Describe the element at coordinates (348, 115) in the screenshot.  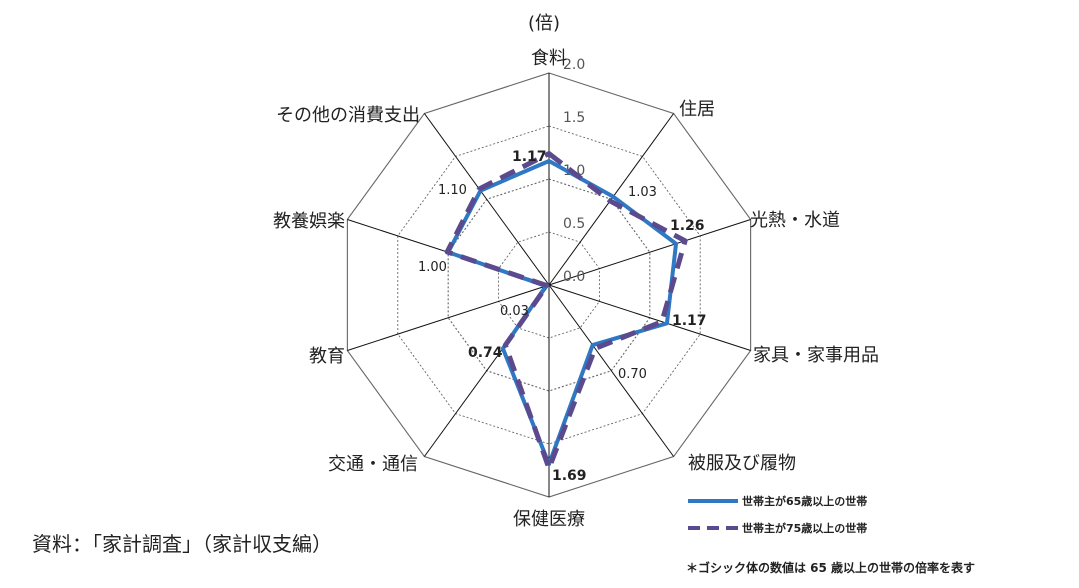
I see `category-label: その他の消費支出` at that location.